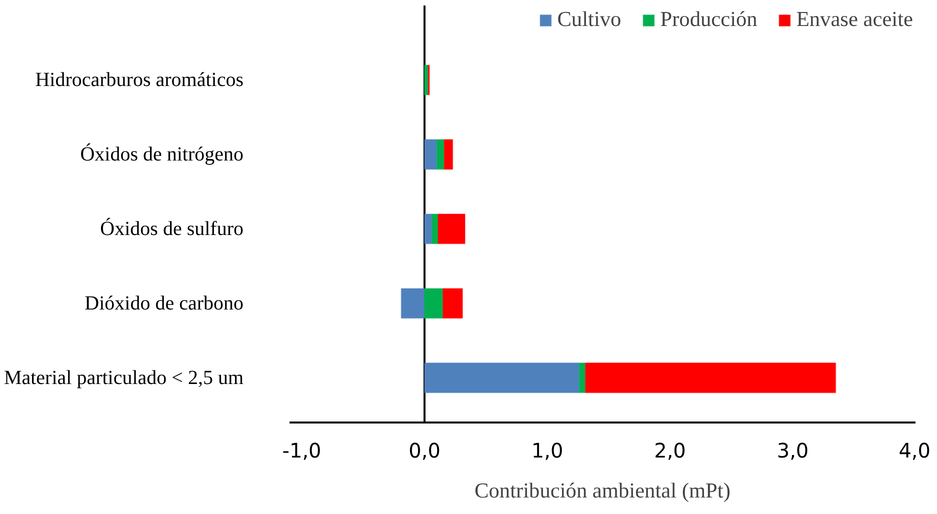 This screenshot has width=937, height=514. Describe the element at coordinates (547, 450) in the screenshot. I see `x-tick-label: 1,0` at that location.